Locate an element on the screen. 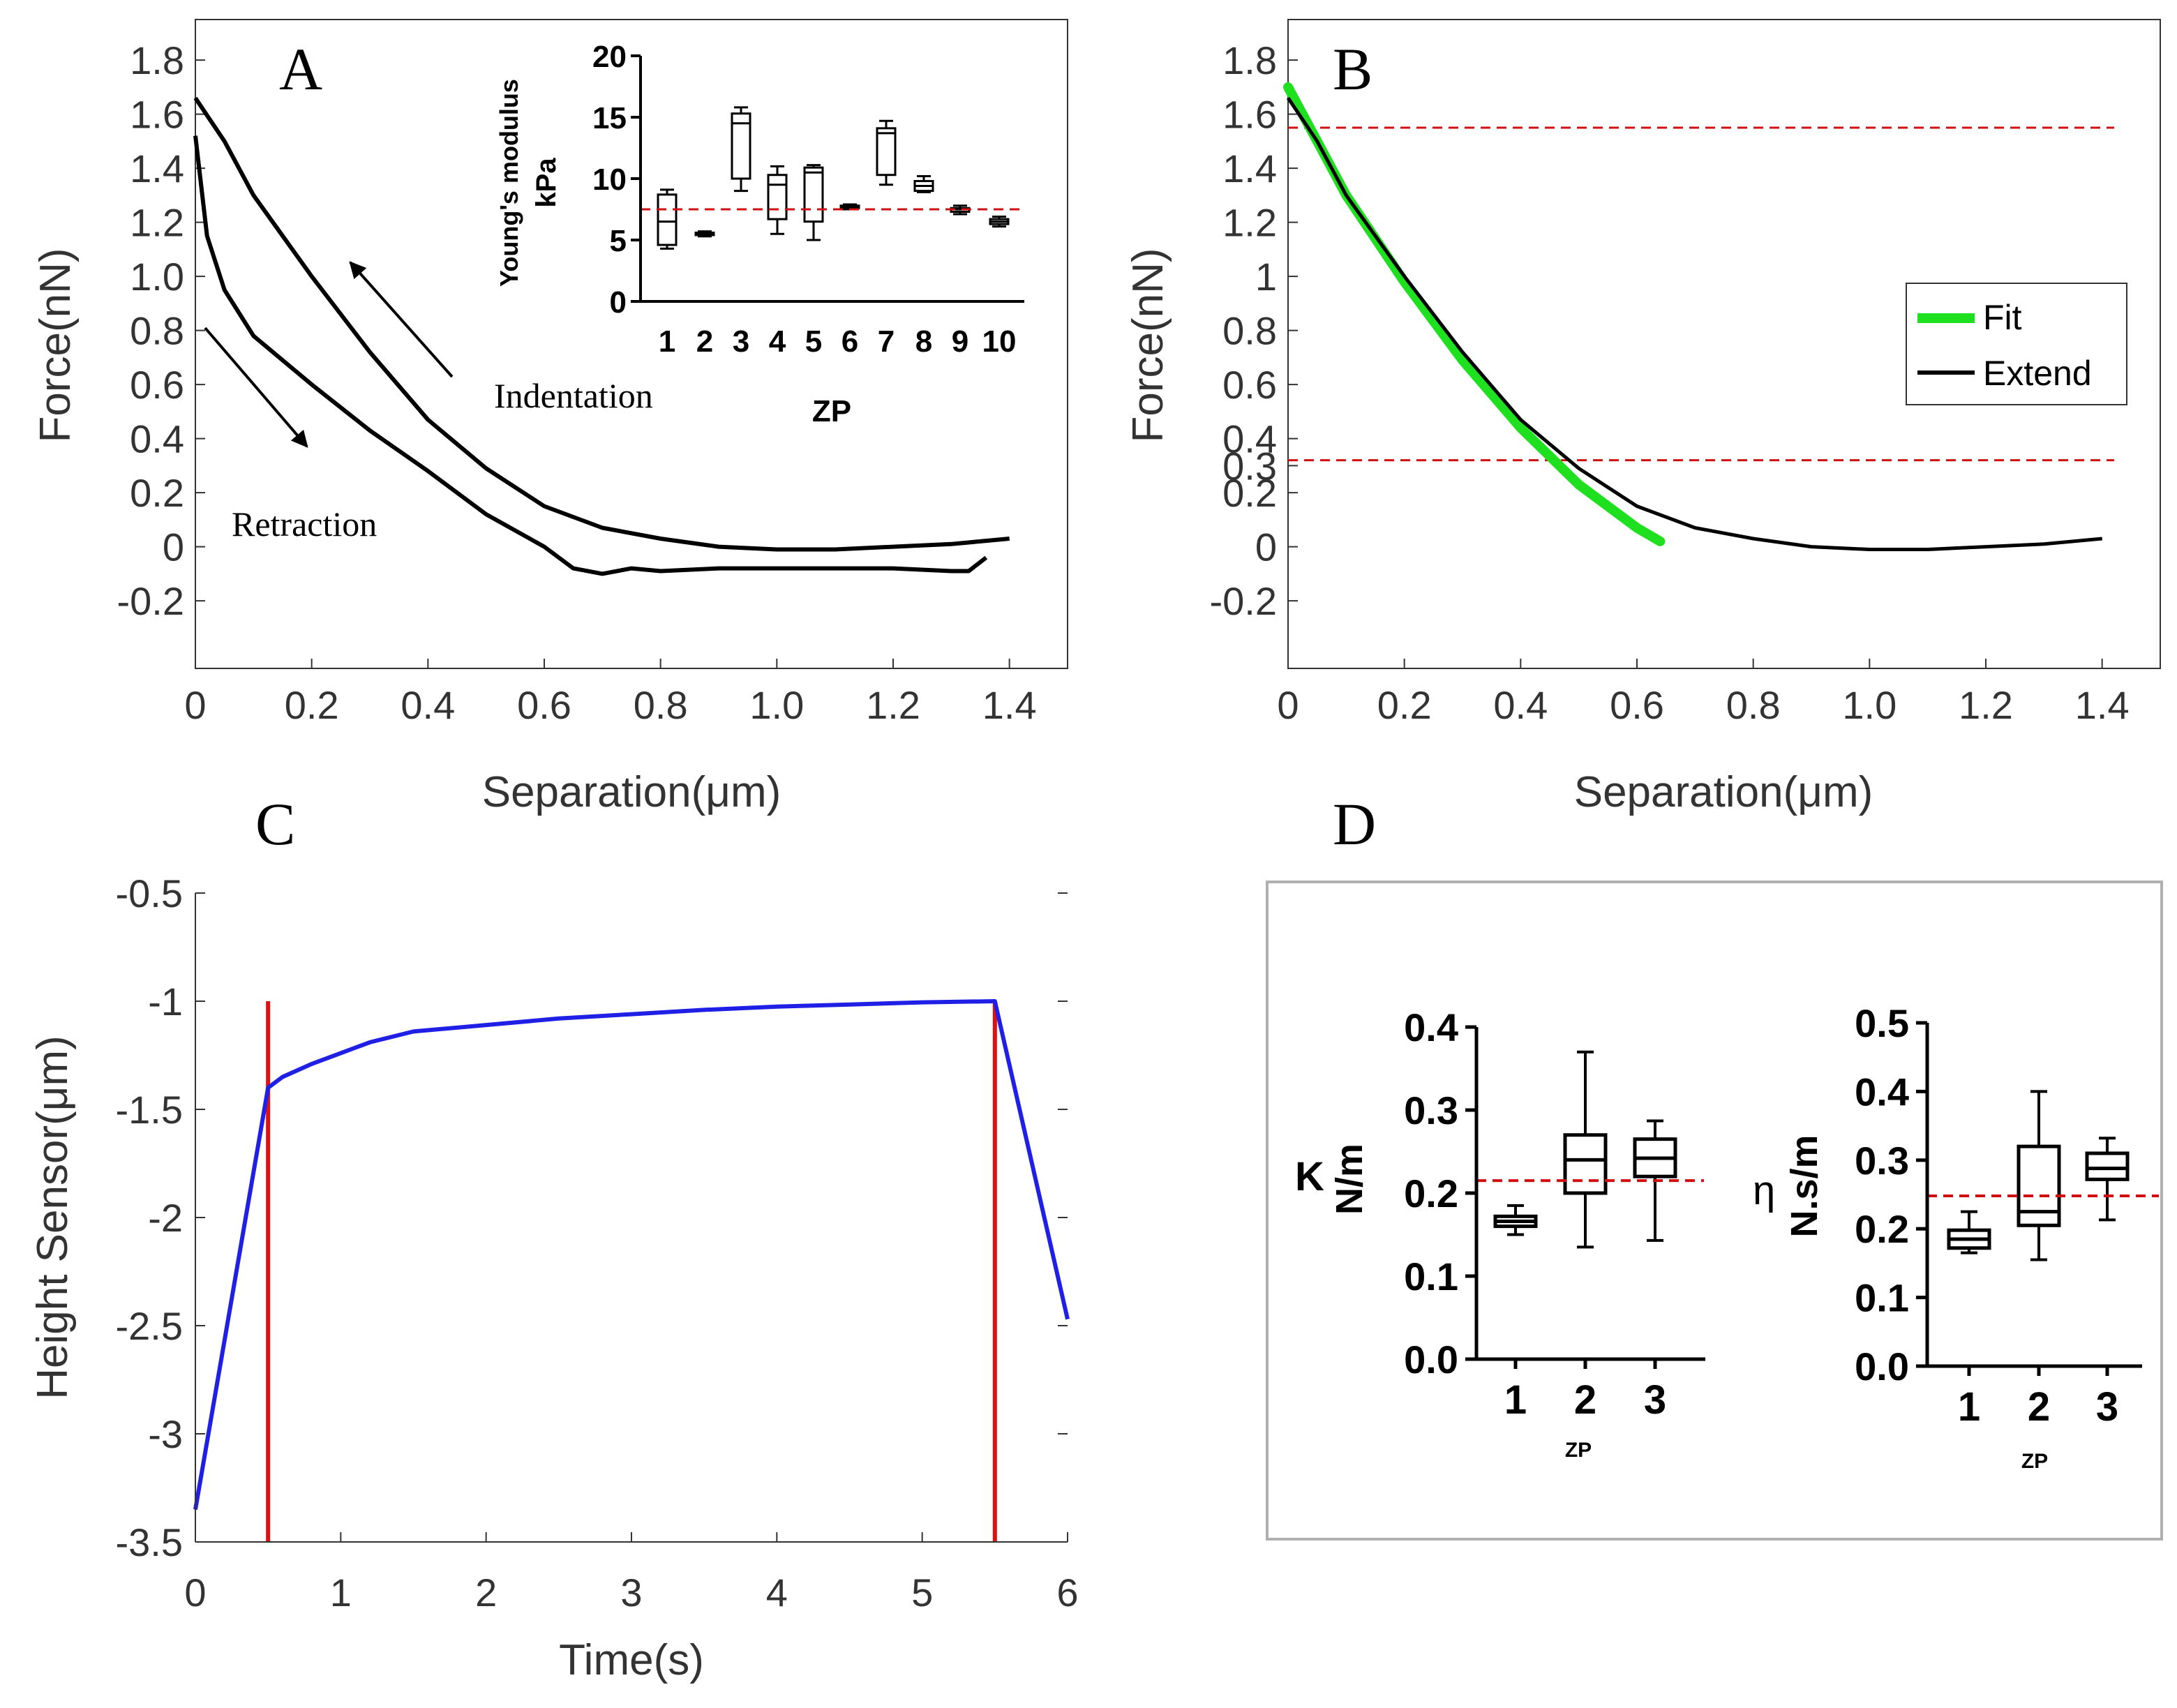 The image size is (2177, 1708). panel-c-label: C is located at coordinates (275, 824).